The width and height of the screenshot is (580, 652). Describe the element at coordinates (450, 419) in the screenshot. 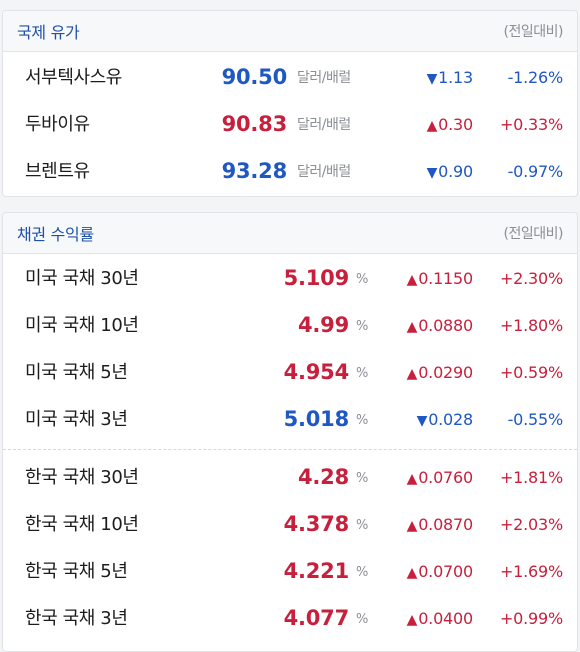

I see `item-change-amount: 0.028` at that location.